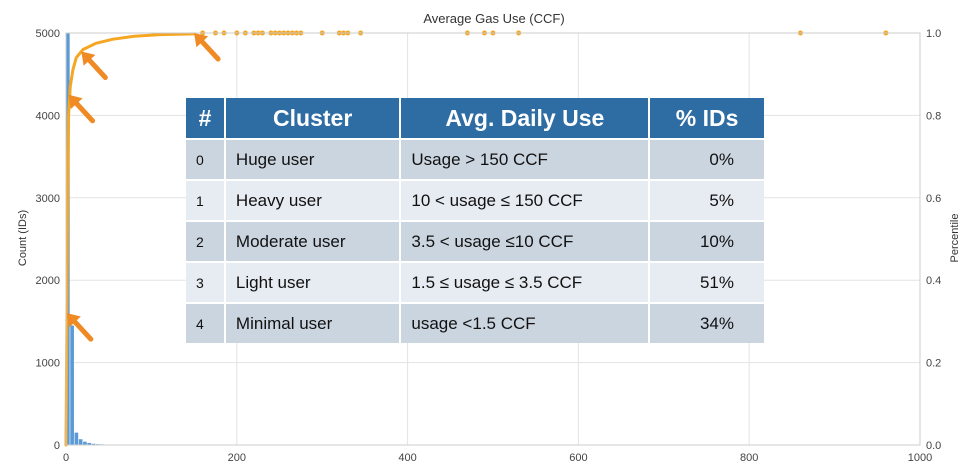 This screenshot has width=974, height=474. What do you see at coordinates (706, 118) in the screenshot?
I see `header-pct-ids: % IDs` at bounding box center [706, 118].